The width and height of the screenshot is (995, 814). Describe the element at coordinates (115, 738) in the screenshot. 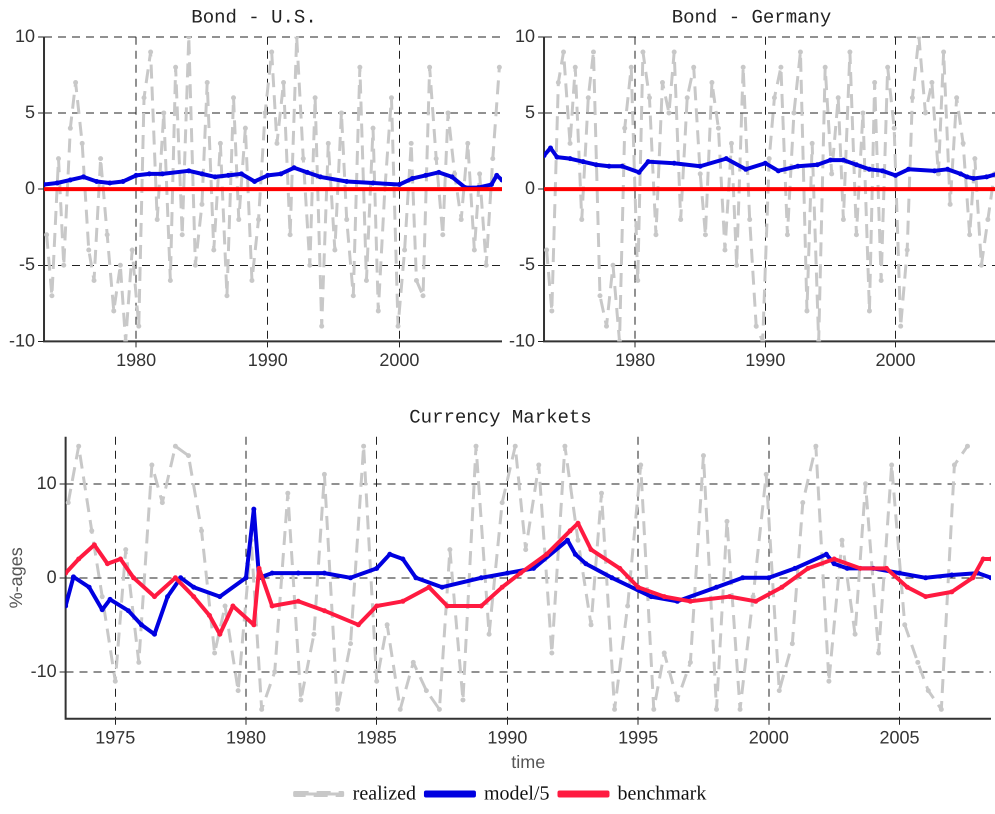

I see `x-tick-label: 1975` at that location.